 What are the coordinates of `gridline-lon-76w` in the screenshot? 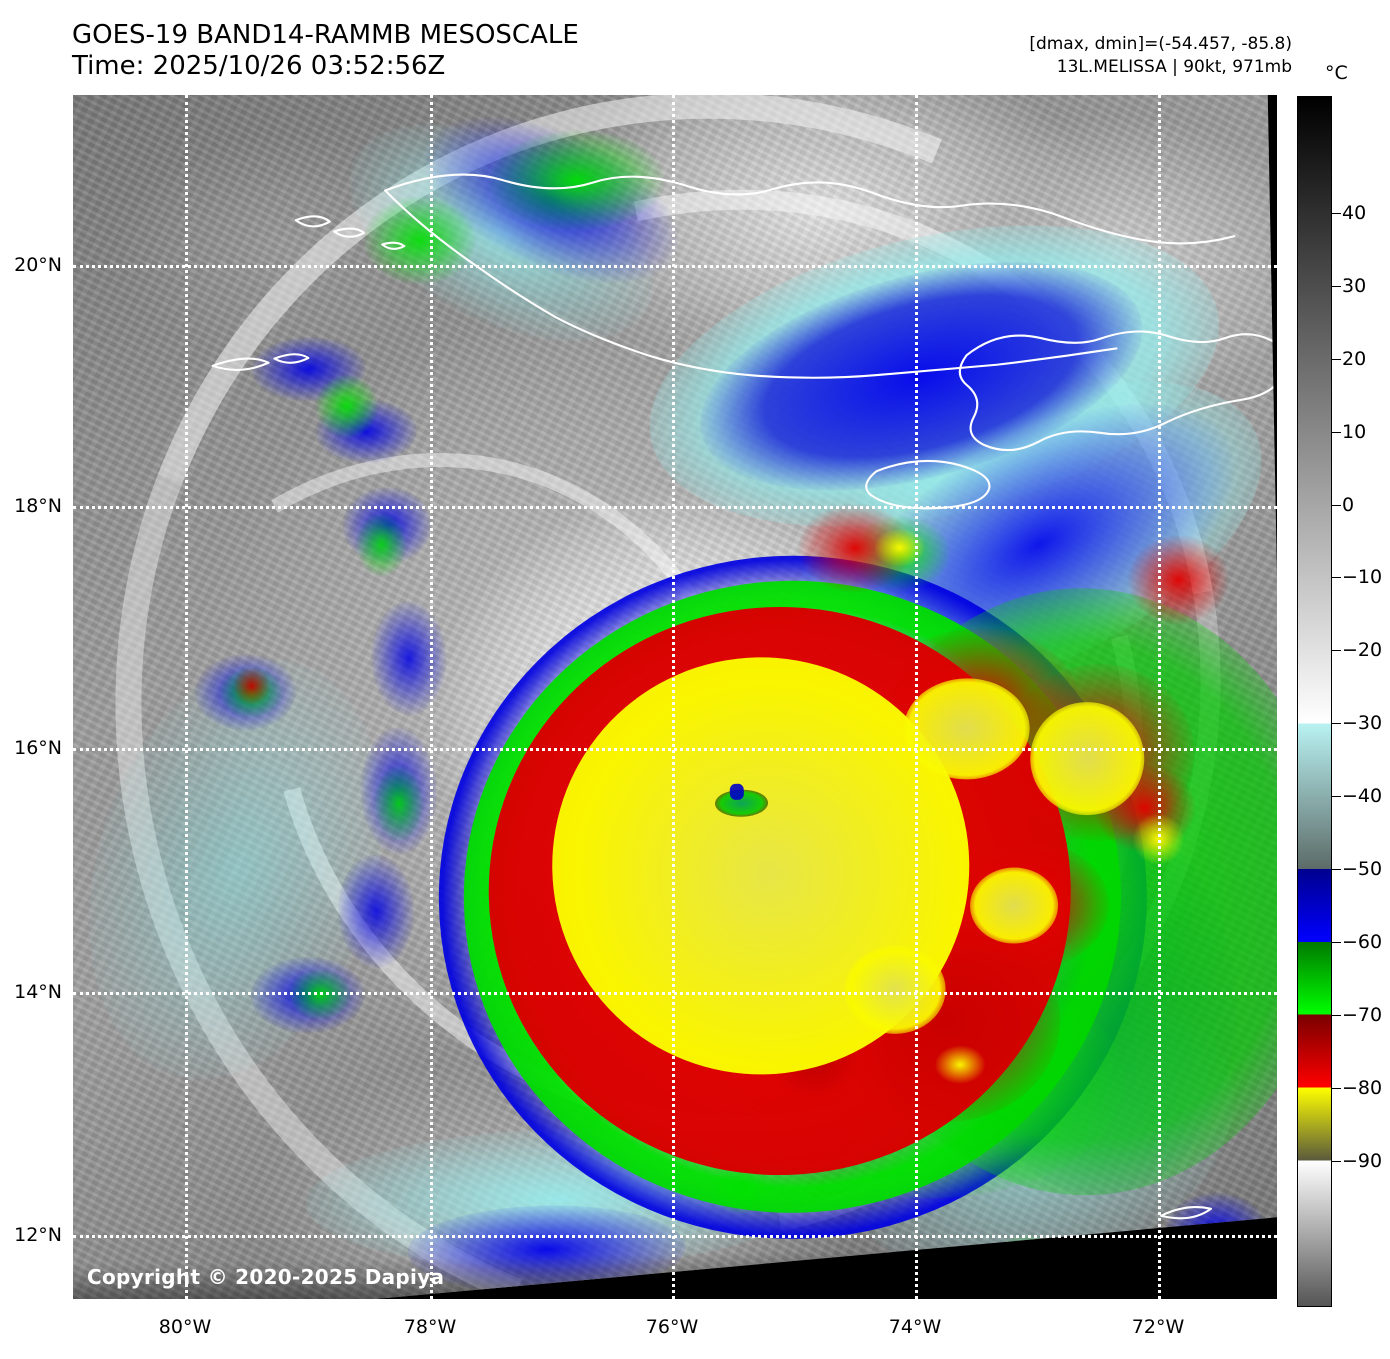 It's located at (673, 697).